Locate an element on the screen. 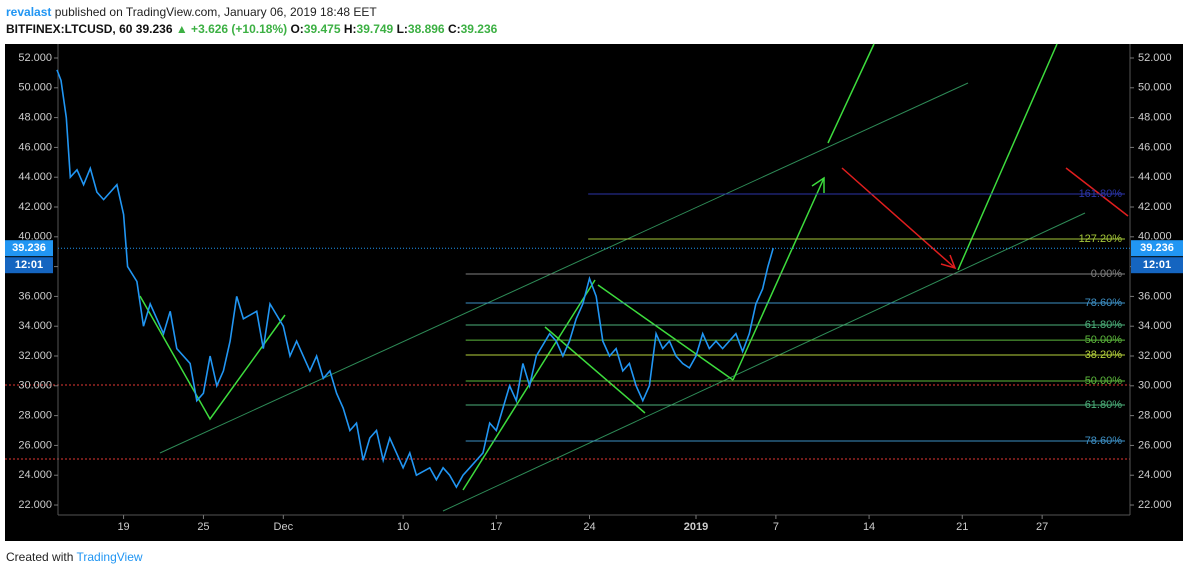 This screenshot has width=1188, height=575. x-tick-label: 14 is located at coordinates (869, 527).